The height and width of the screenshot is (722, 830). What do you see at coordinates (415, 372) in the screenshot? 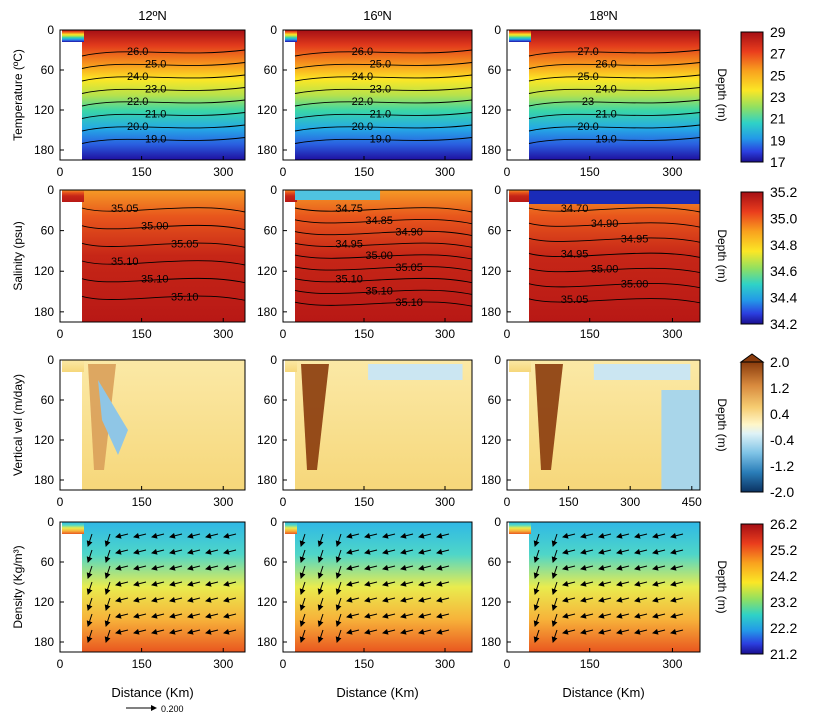
I see `downwelling-patch` at bounding box center [415, 372].